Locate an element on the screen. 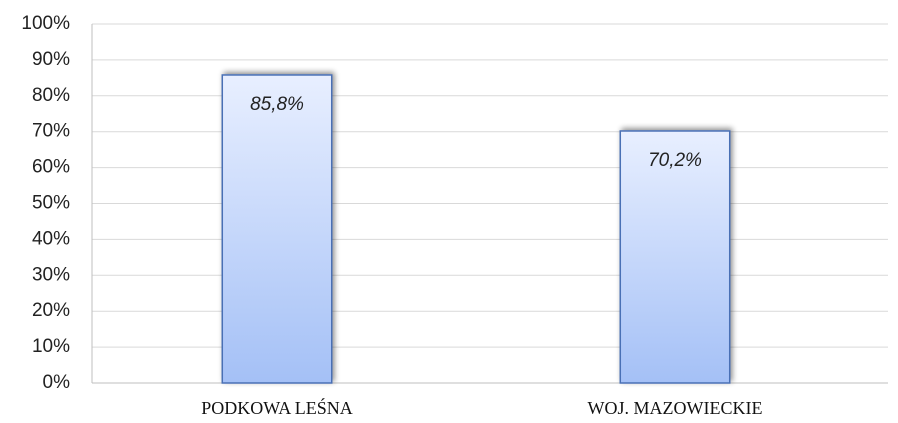  y-tick-label: 30% is located at coordinates (51, 274).